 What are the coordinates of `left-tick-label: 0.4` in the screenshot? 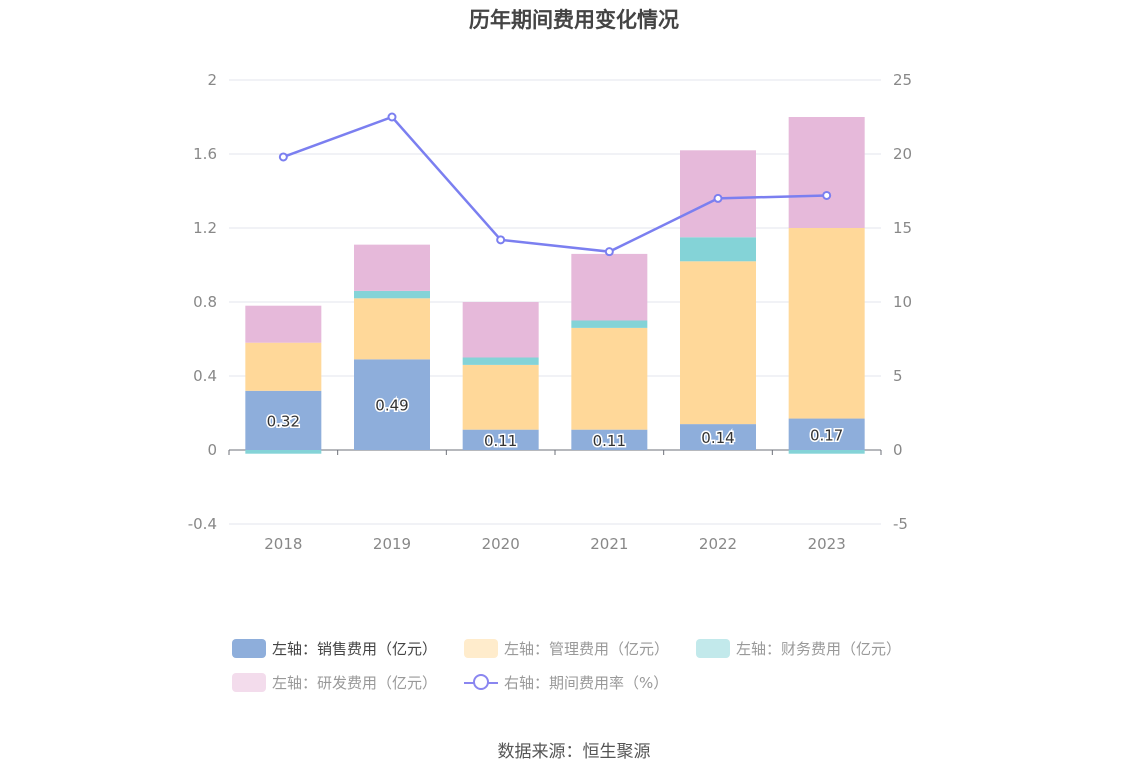 It's located at (205, 376).